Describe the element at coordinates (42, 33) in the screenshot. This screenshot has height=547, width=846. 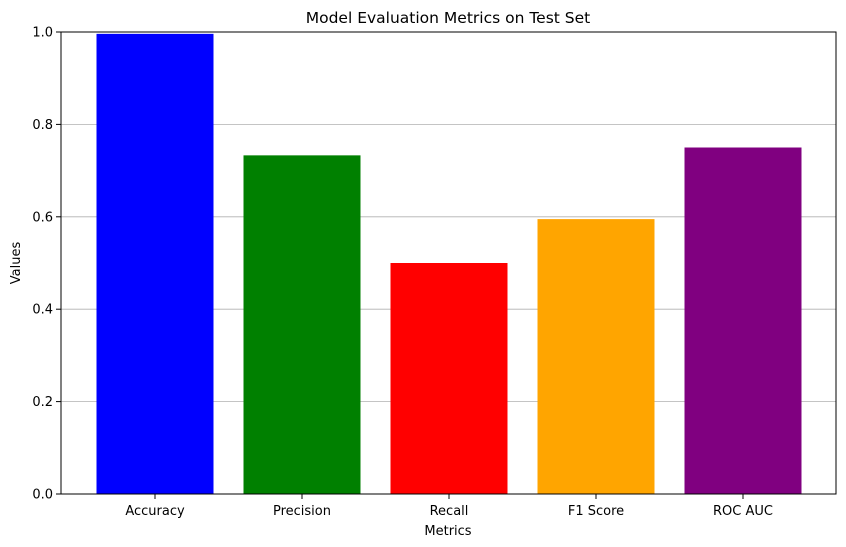
I see `y-tick-label-5: 1.0` at that location.